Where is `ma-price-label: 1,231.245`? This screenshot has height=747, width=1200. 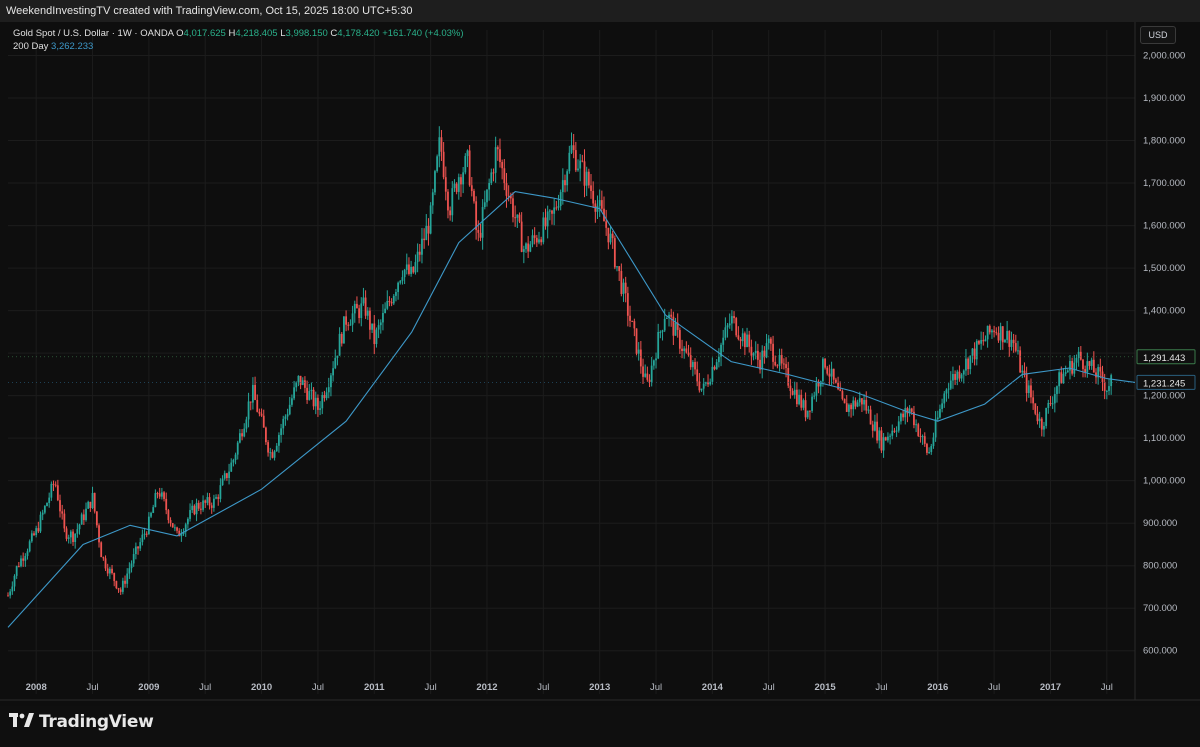 ma-price-label: 1,231.245 is located at coordinates (1164, 383).